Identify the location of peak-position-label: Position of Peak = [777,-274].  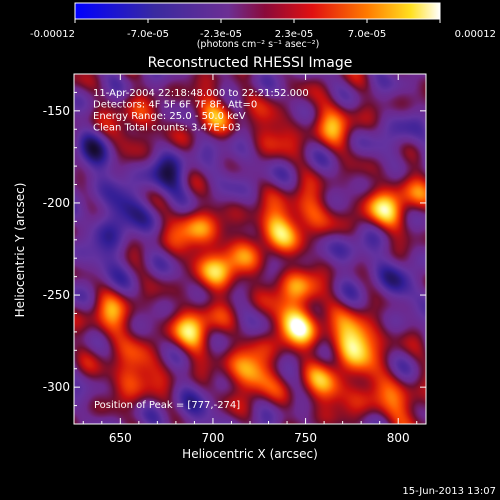
(167, 405).